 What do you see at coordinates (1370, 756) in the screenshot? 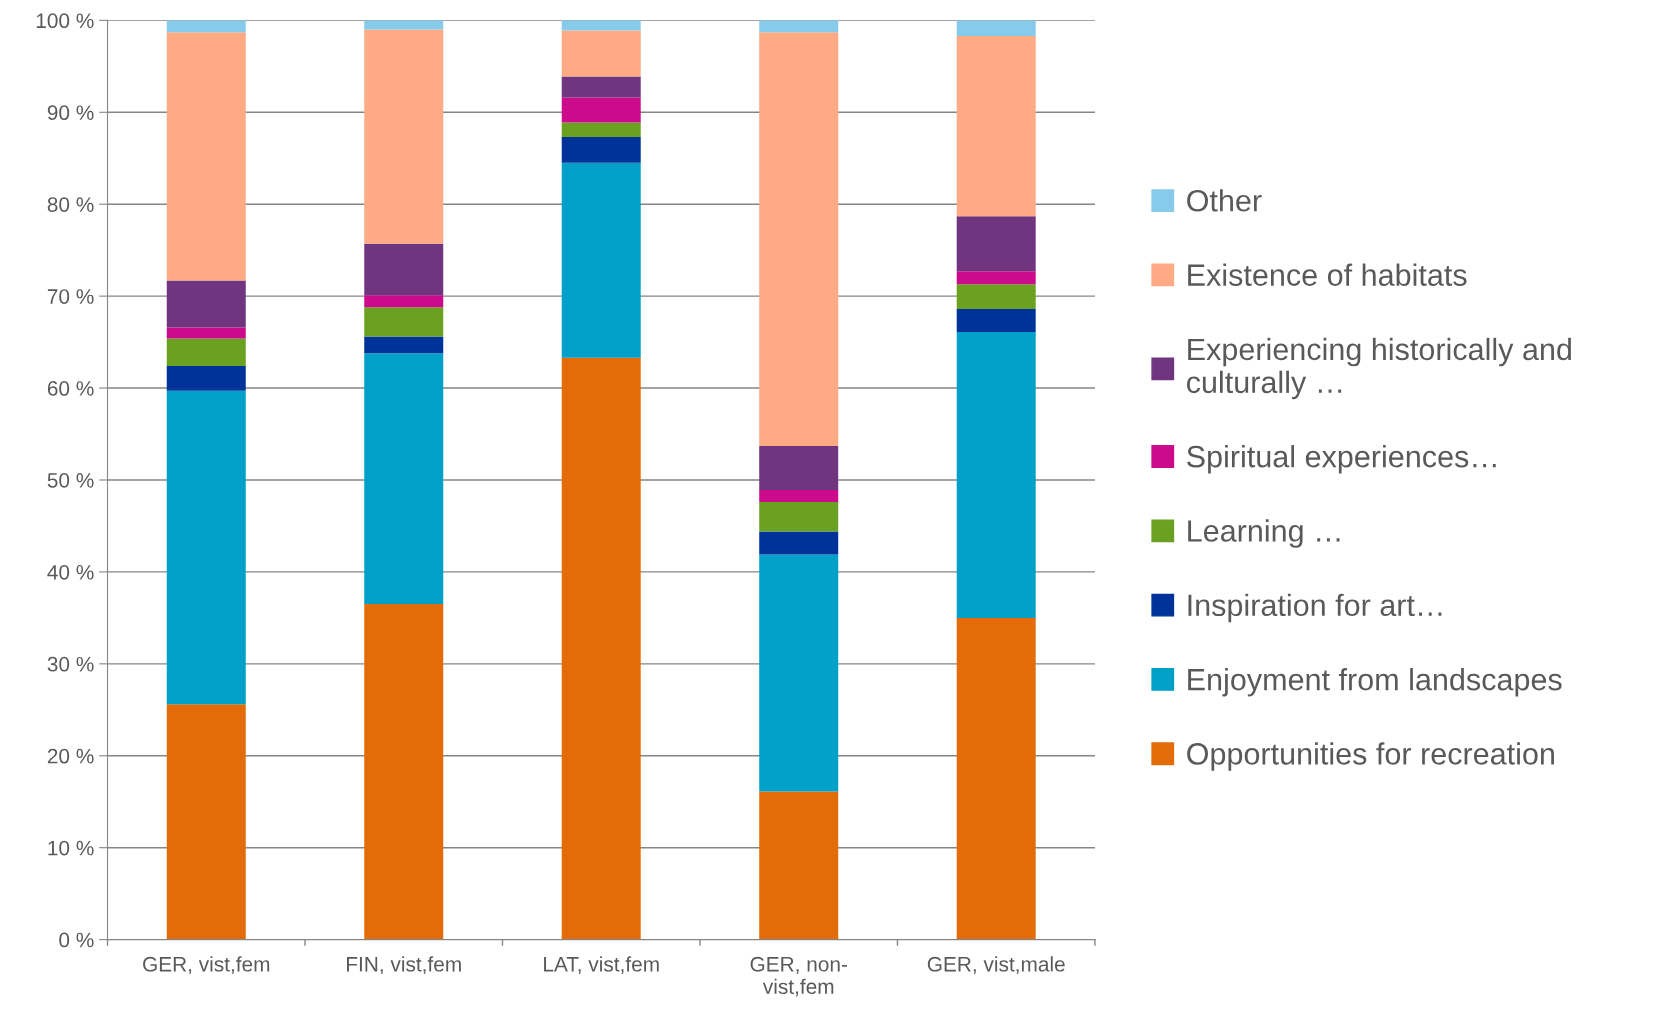
I see `legend-label: Opportunities for recreation` at bounding box center [1370, 756].